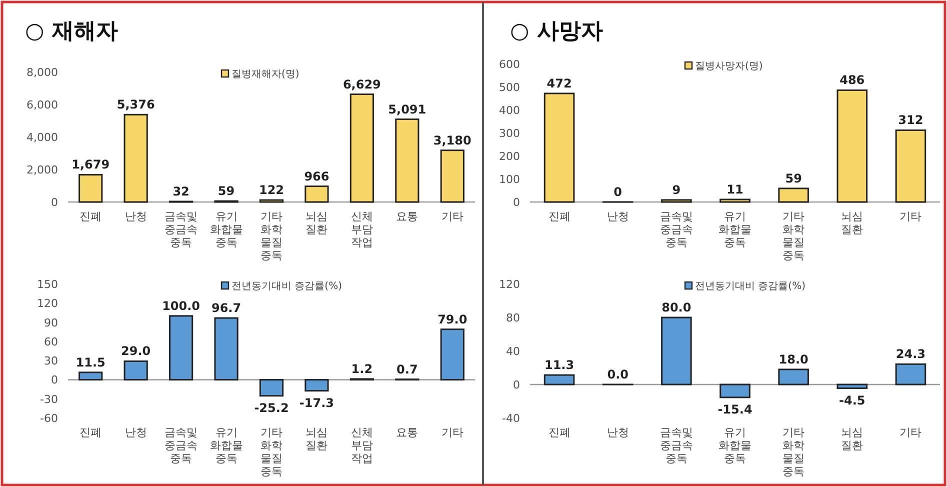 This screenshot has height=487, width=947. What do you see at coordinates (852, 400) in the screenshot?
I see `data-label: -4.5` at bounding box center [852, 400].